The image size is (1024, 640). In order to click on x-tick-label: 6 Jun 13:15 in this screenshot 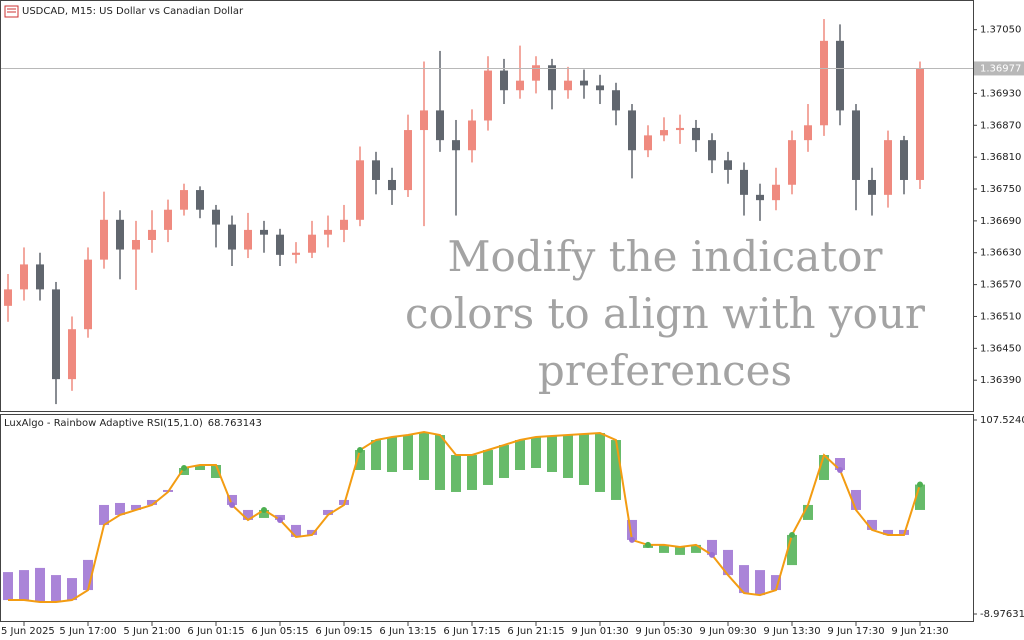, I will do `click(407, 631)`.